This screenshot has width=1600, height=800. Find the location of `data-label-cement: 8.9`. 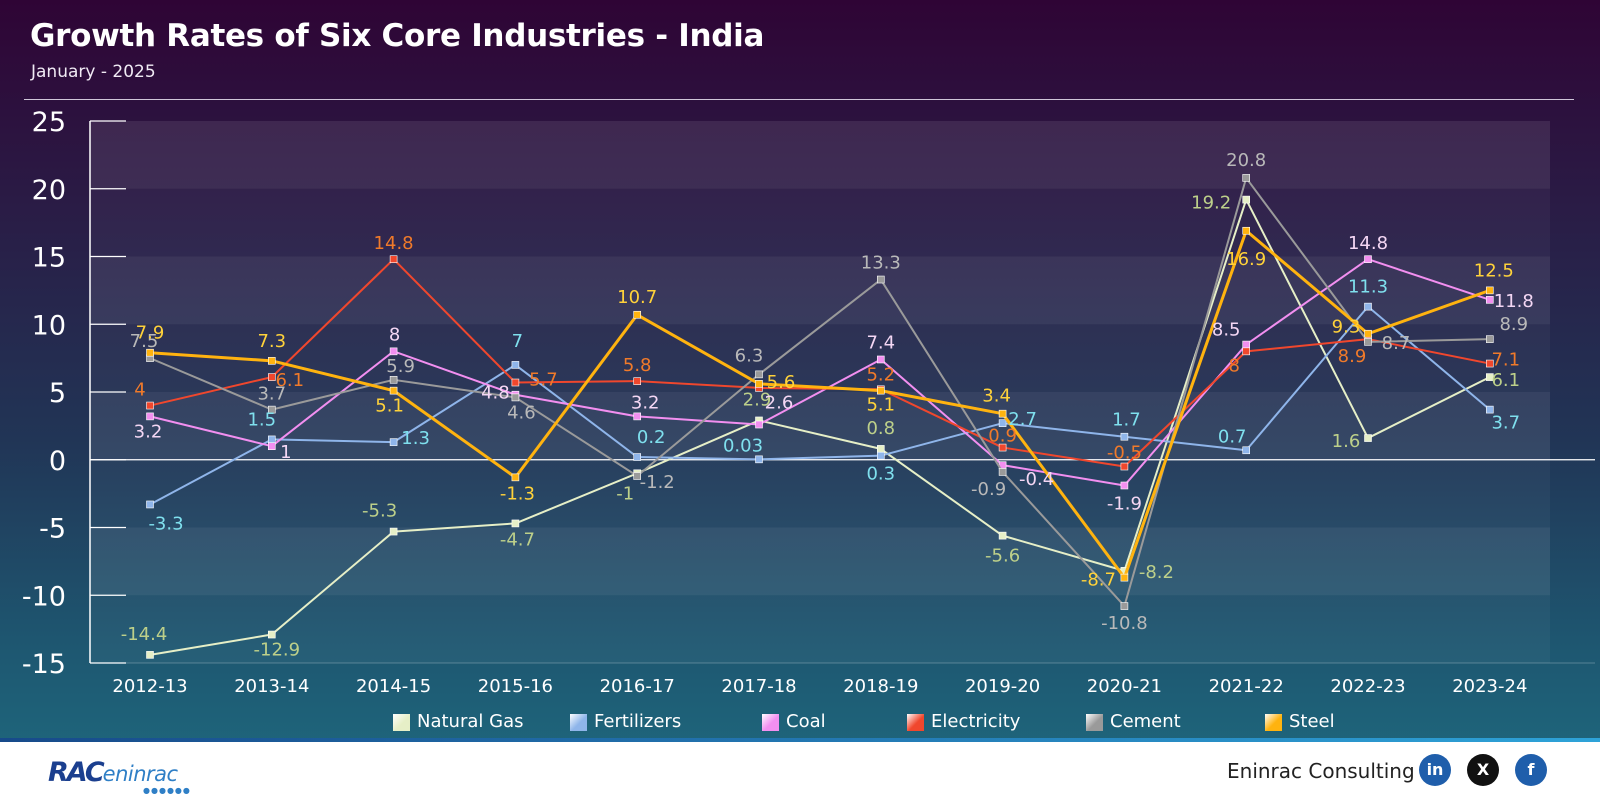

data-label-cement: 8.9 is located at coordinates (1513, 324).